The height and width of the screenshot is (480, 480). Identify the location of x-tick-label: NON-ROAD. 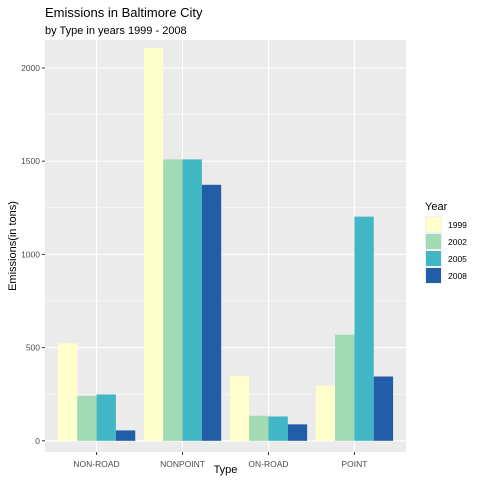
(96, 464).